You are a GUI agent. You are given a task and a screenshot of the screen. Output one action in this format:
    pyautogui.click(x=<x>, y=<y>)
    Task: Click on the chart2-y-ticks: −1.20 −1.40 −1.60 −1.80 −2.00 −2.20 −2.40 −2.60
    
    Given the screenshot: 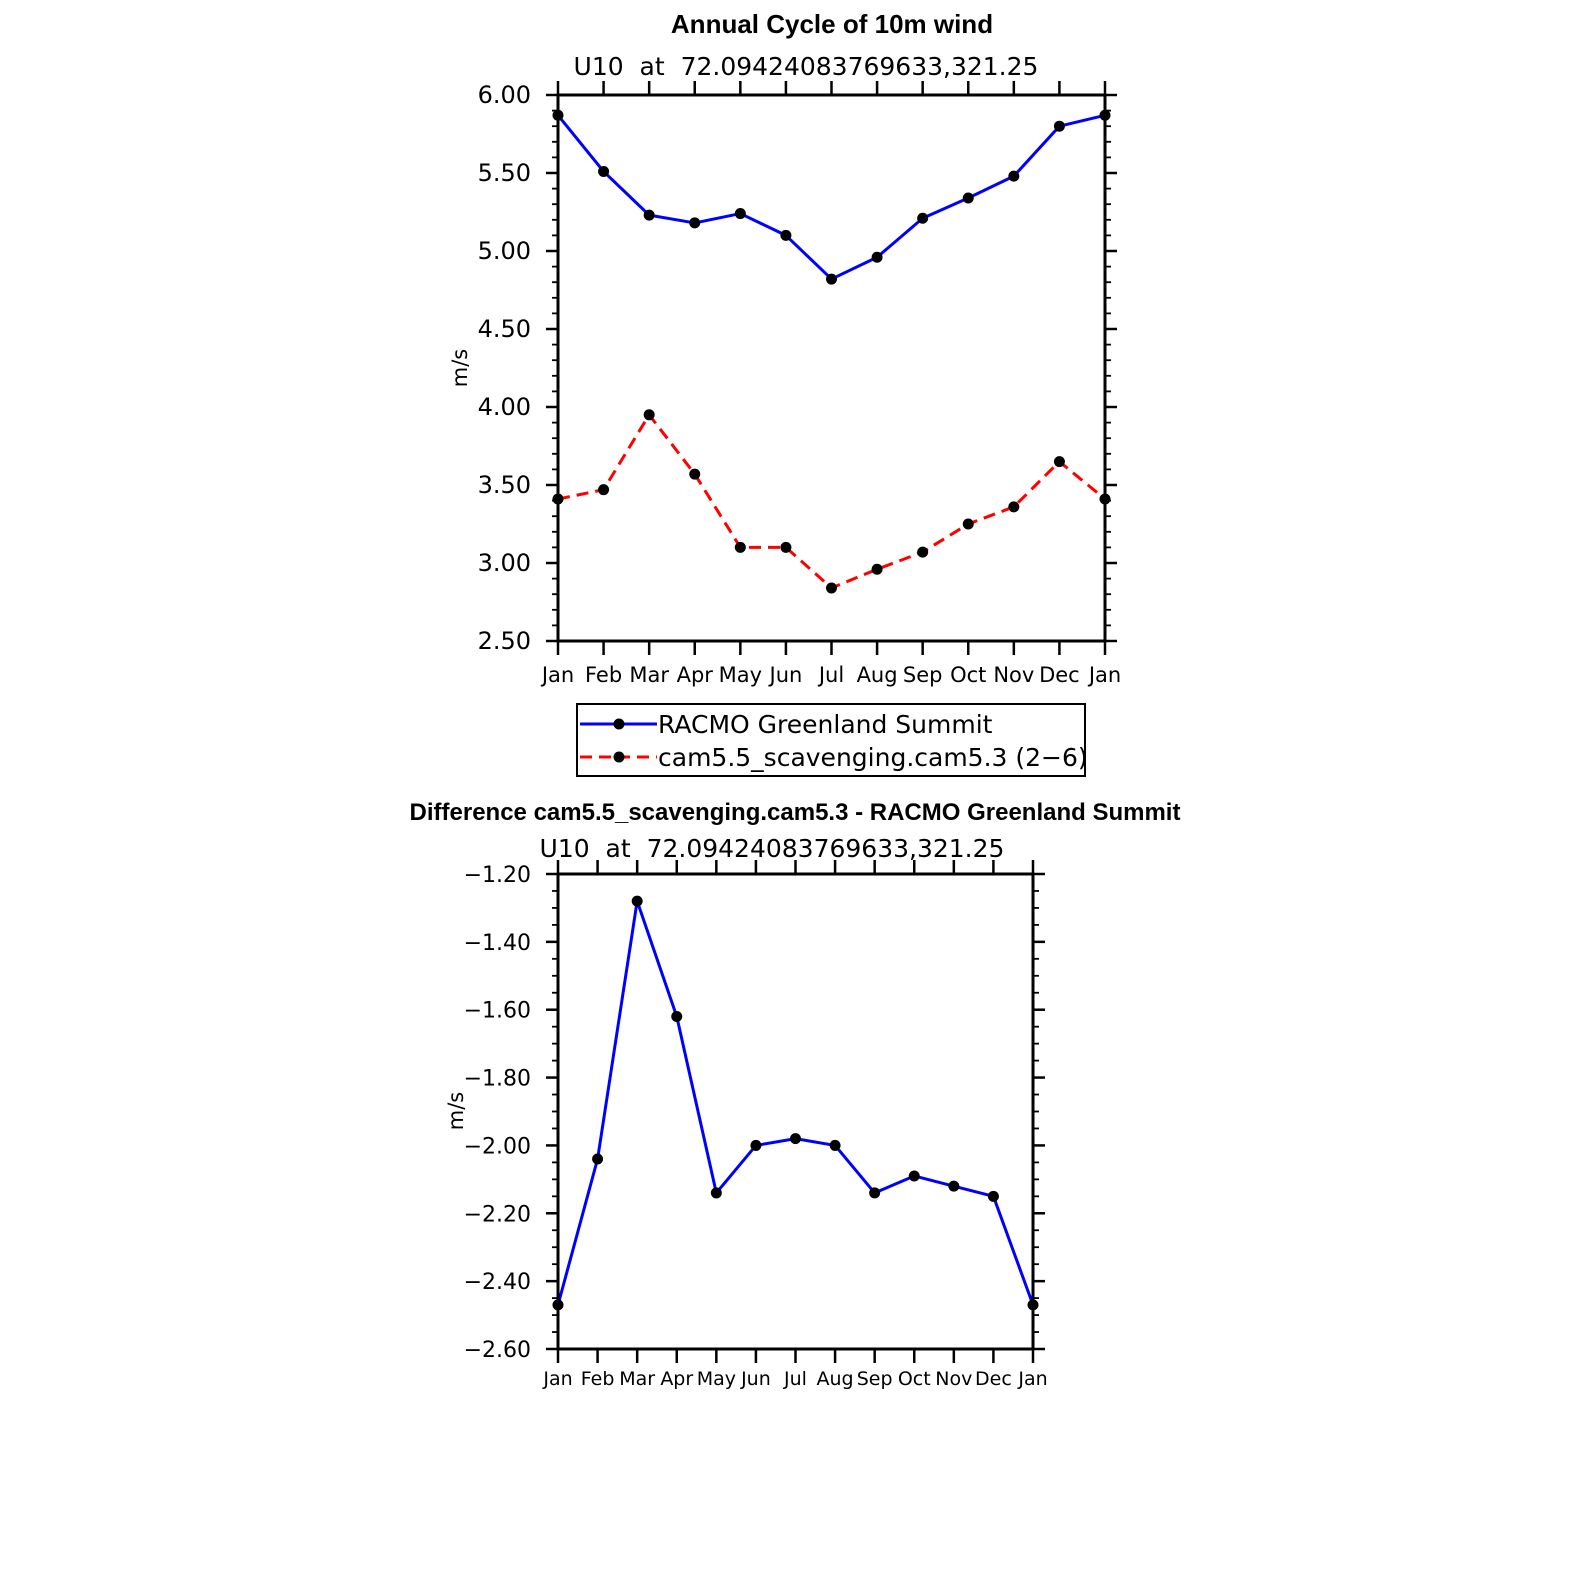 What is the action you would take?
    pyautogui.click(x=754, y=1113)
    